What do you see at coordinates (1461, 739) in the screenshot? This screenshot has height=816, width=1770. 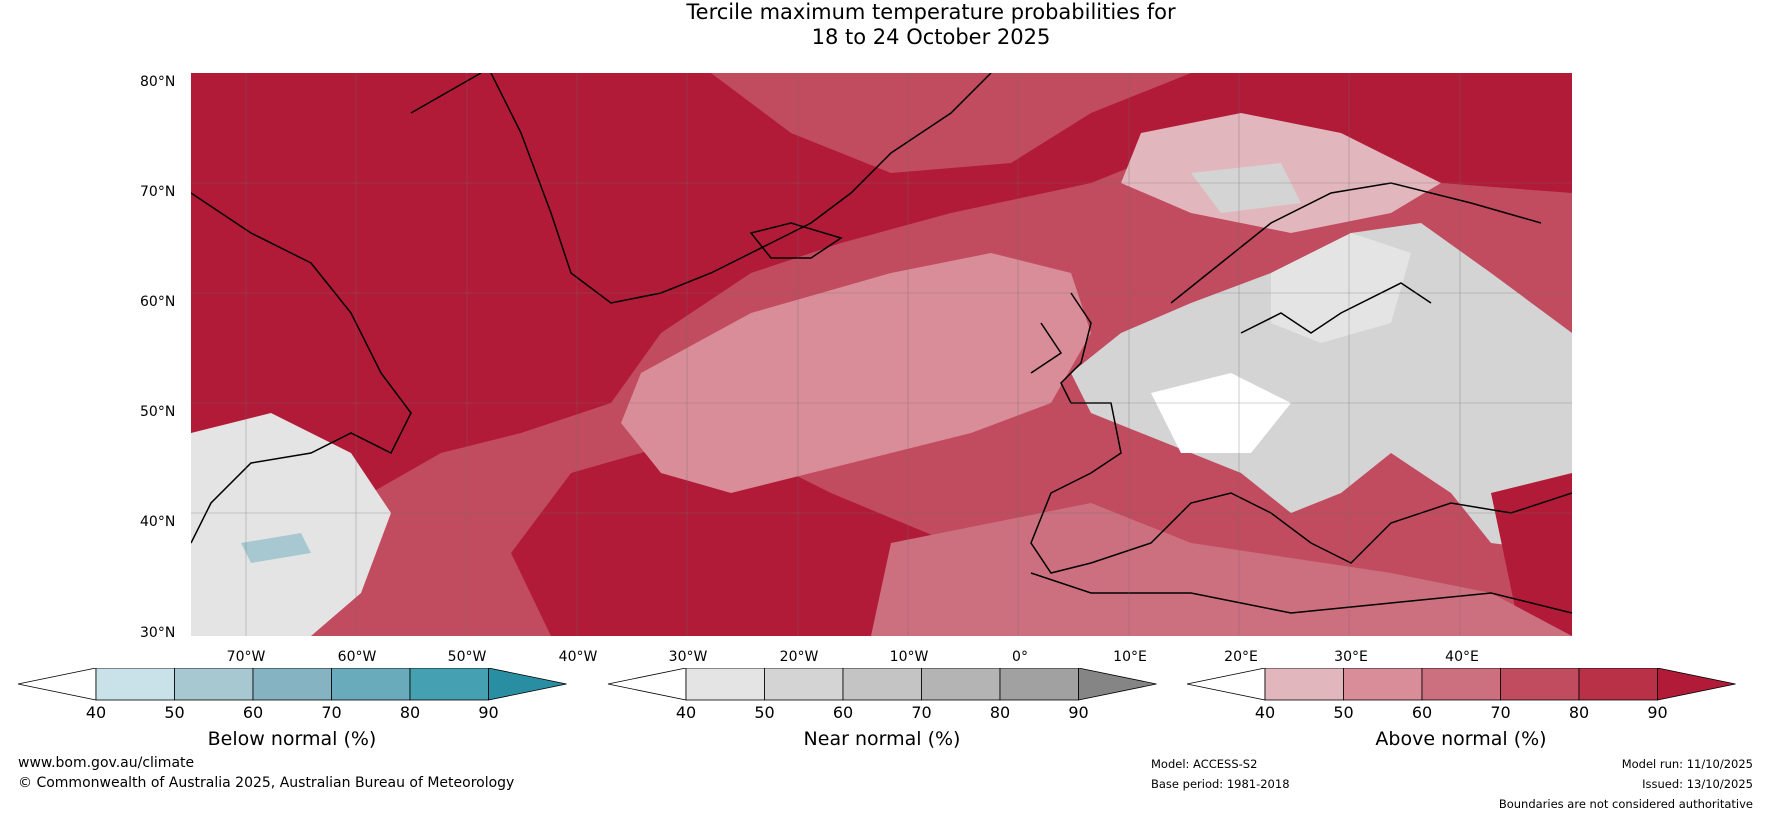 I see `colorbar-label-above: Above normal (%)` at bounding box center [1461, 739].